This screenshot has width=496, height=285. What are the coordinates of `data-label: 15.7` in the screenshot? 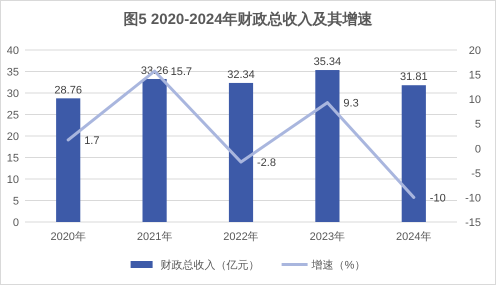 It's located at (181, 72).